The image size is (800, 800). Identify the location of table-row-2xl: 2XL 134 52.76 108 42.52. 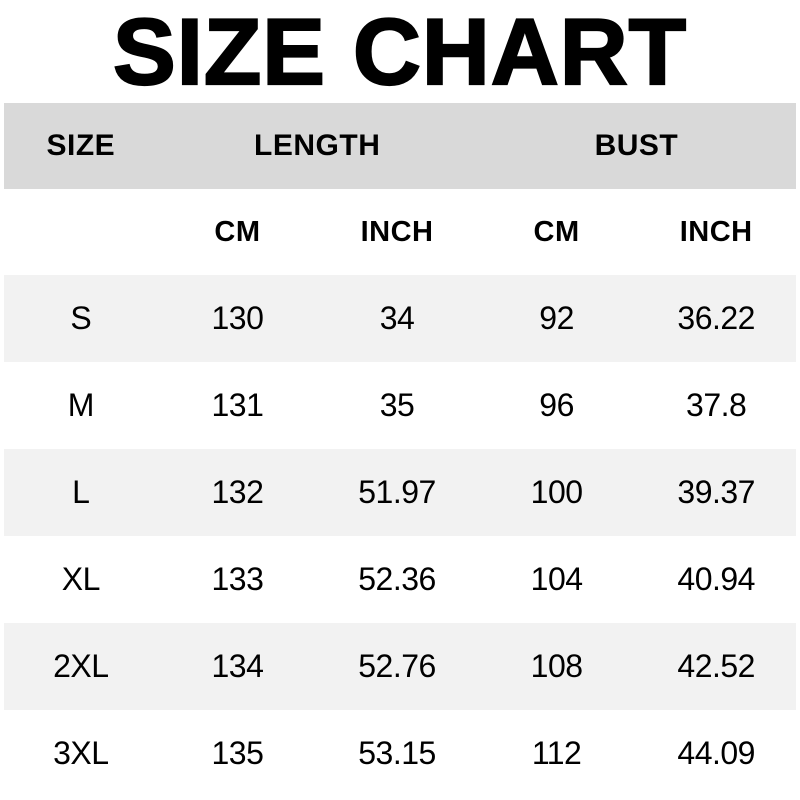
(400, 666).